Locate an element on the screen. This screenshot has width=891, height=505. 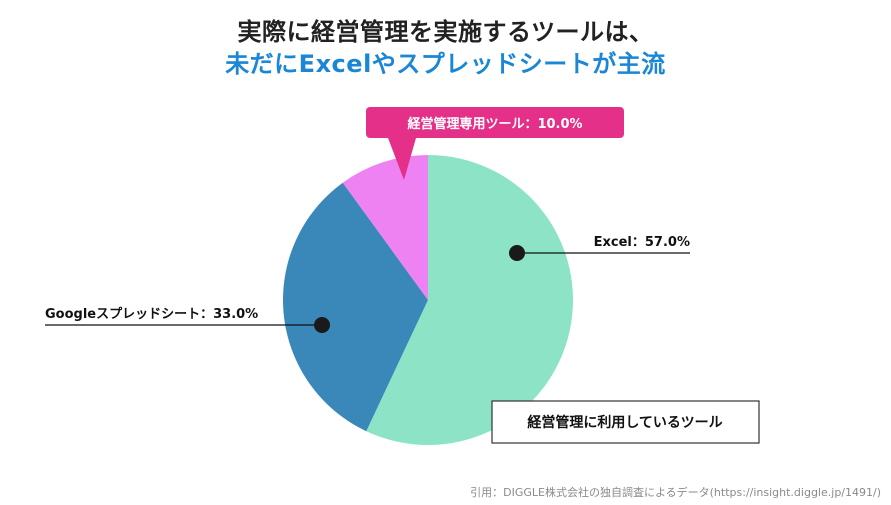
callout-box is located at coordinates (495, 122).